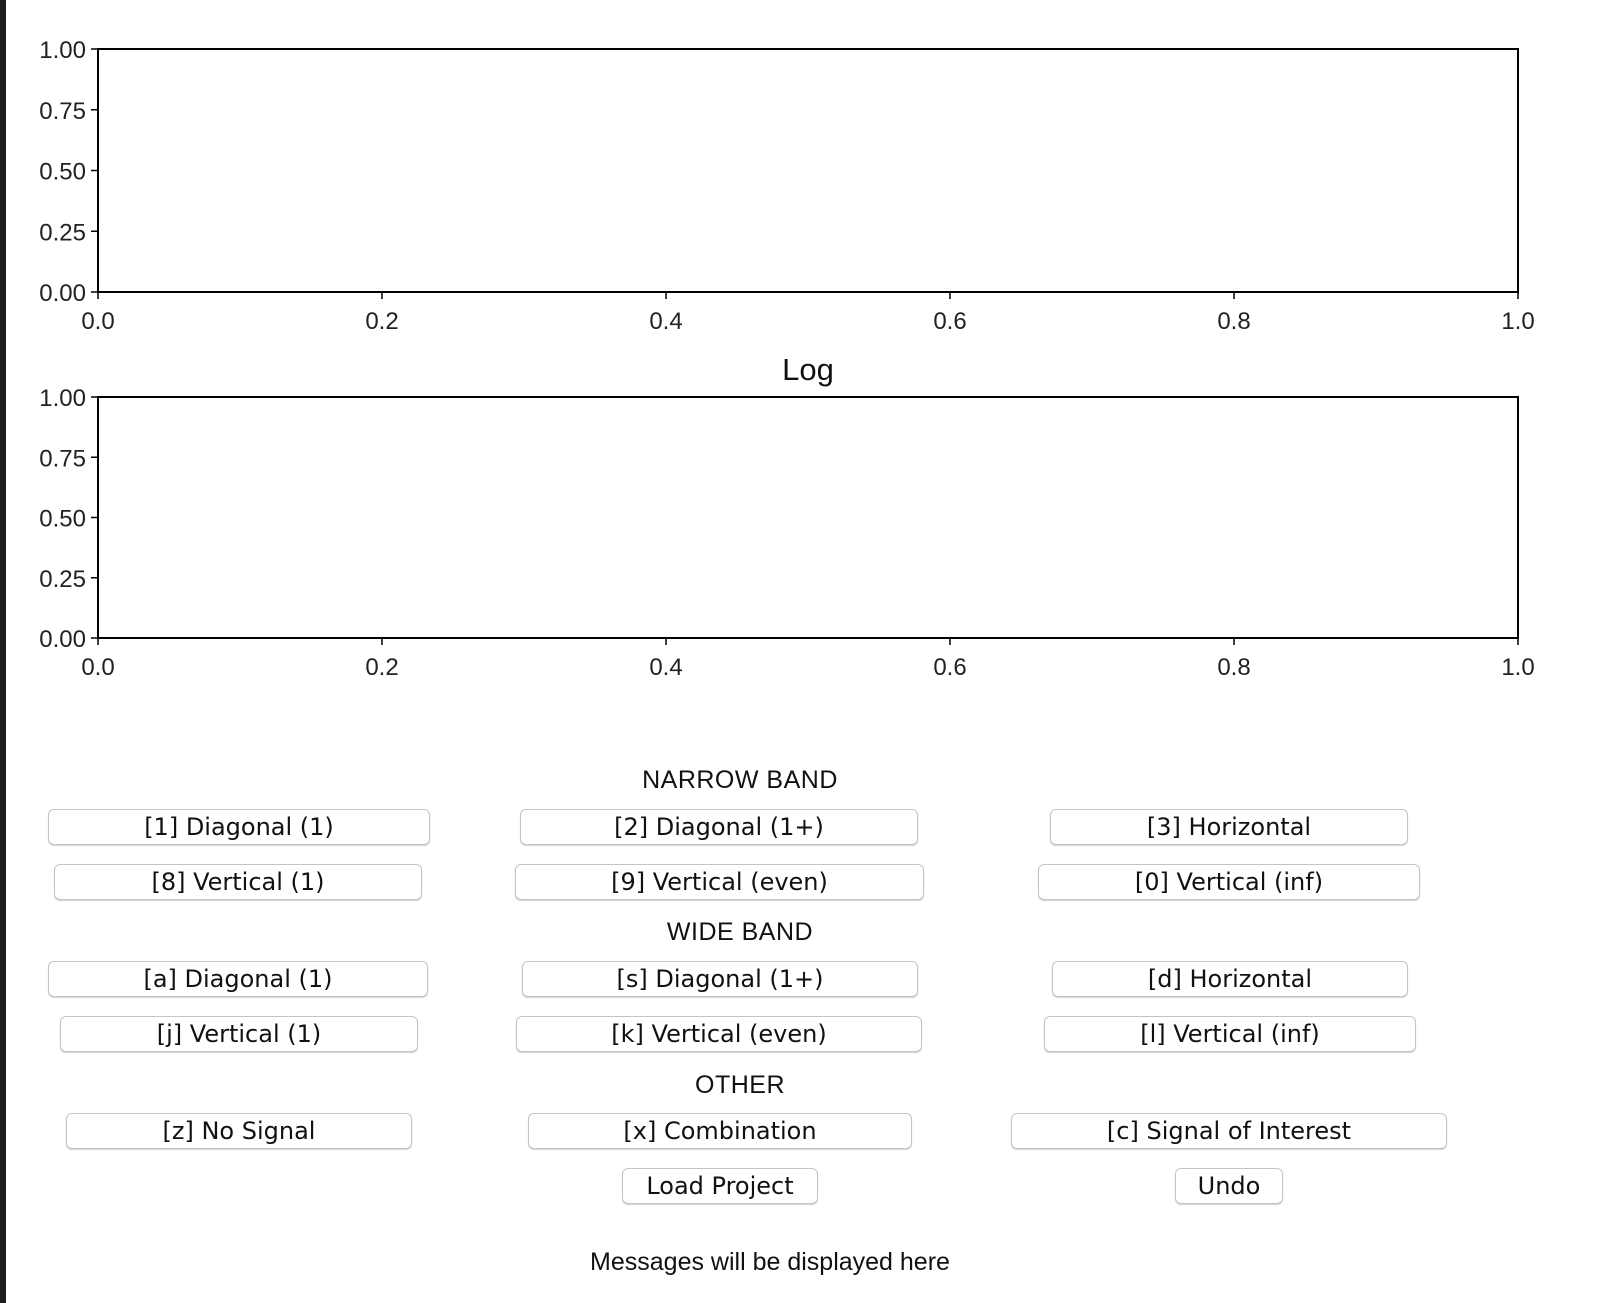 The height and width of the screenshot is (1303, 1600). Describe the element at coordinates (239, 1131) in the screenshot. I see `no-signal-button: [z] No Signal` at that location.